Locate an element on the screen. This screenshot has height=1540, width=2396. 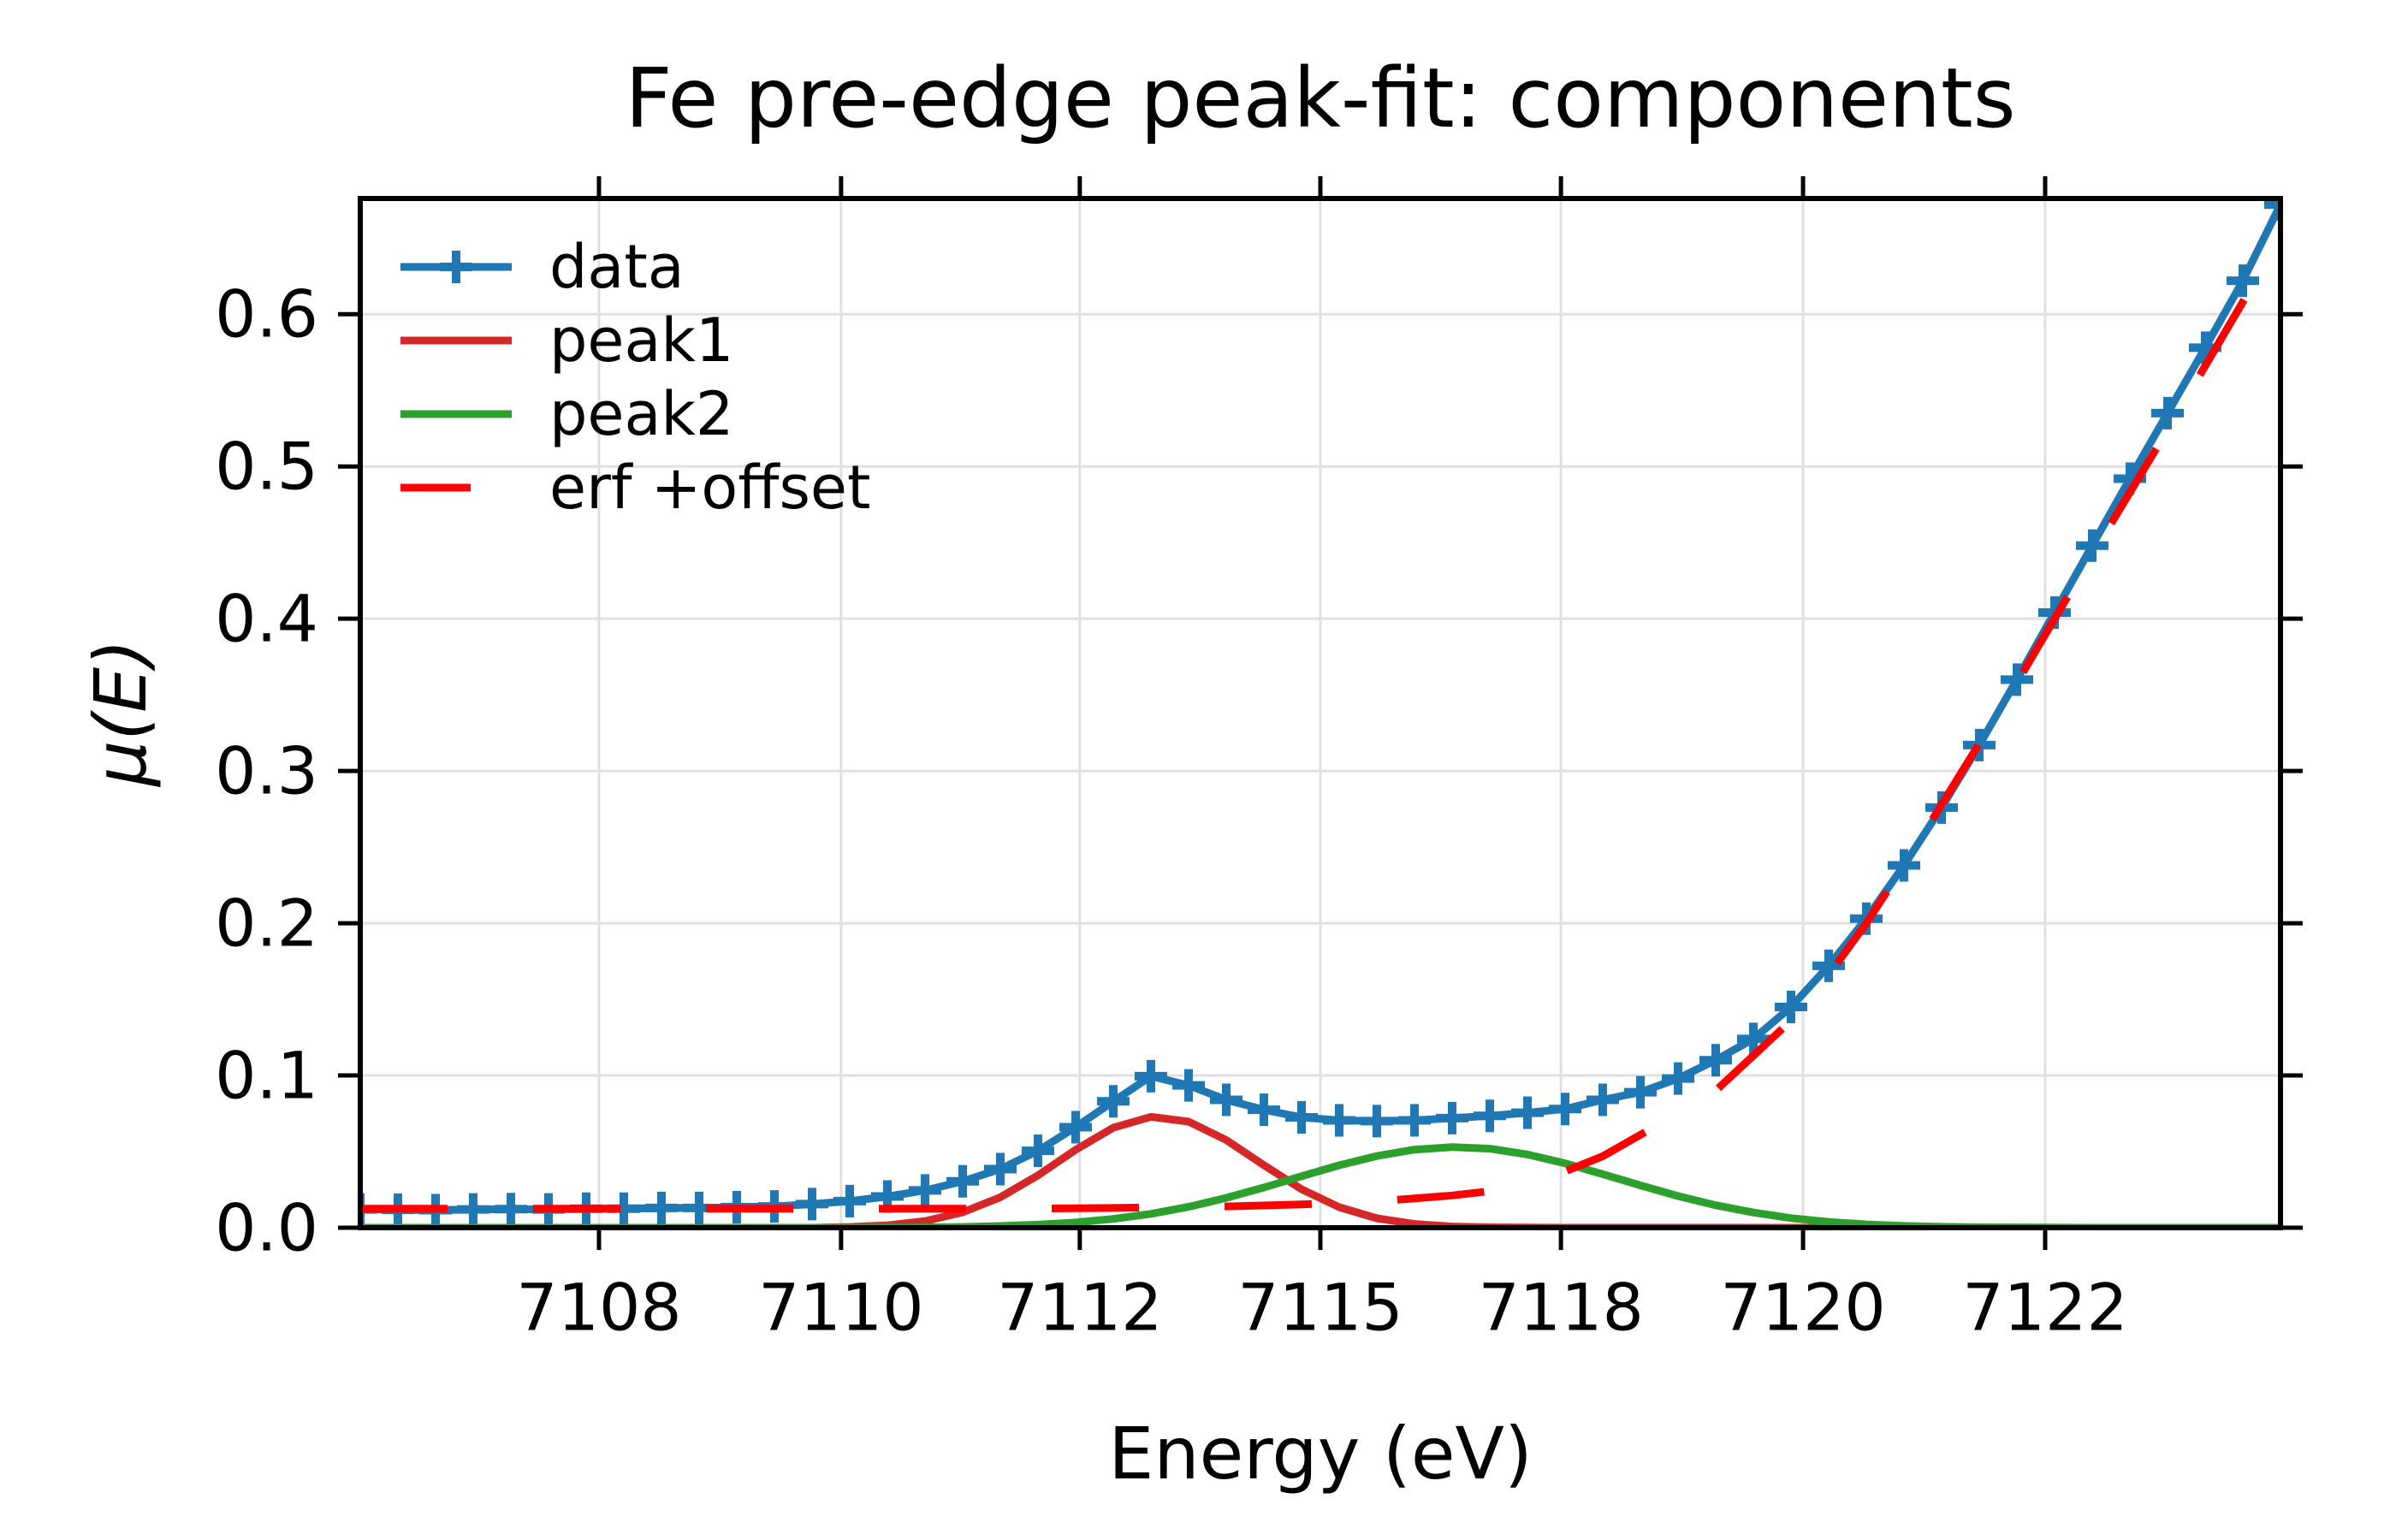
y-axis-label: μ(E) is located at coordinates (121, 713).